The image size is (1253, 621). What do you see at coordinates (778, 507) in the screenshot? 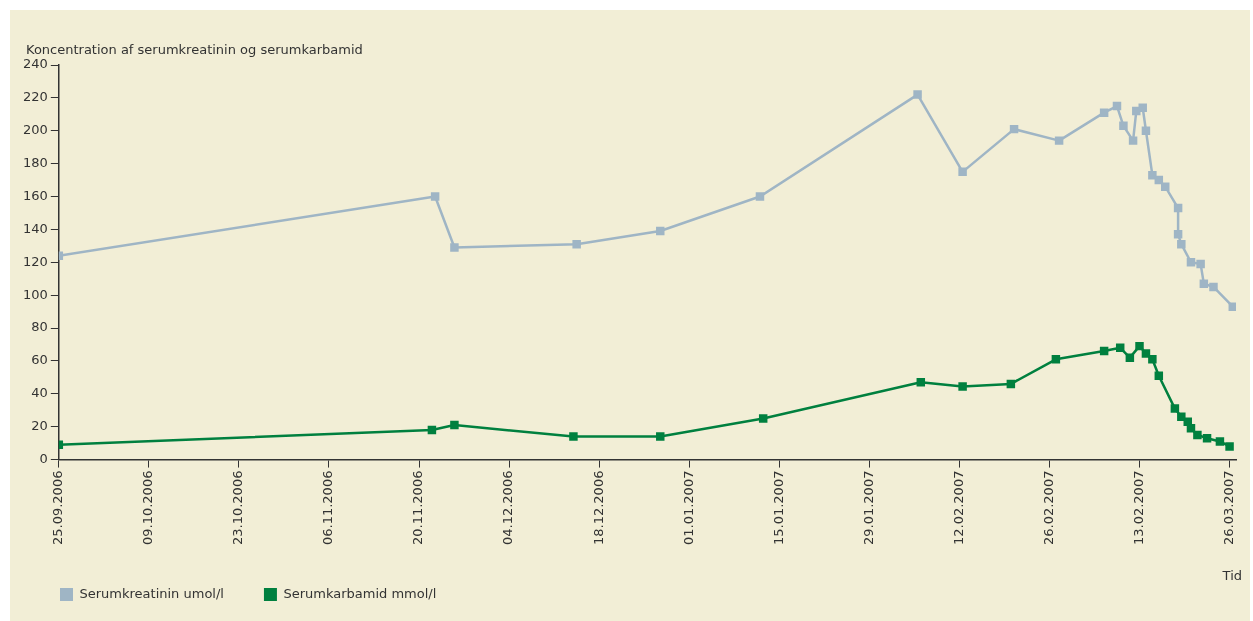
I see `x-tick-label: 15.01.2007` at bounding box center [778, 507].